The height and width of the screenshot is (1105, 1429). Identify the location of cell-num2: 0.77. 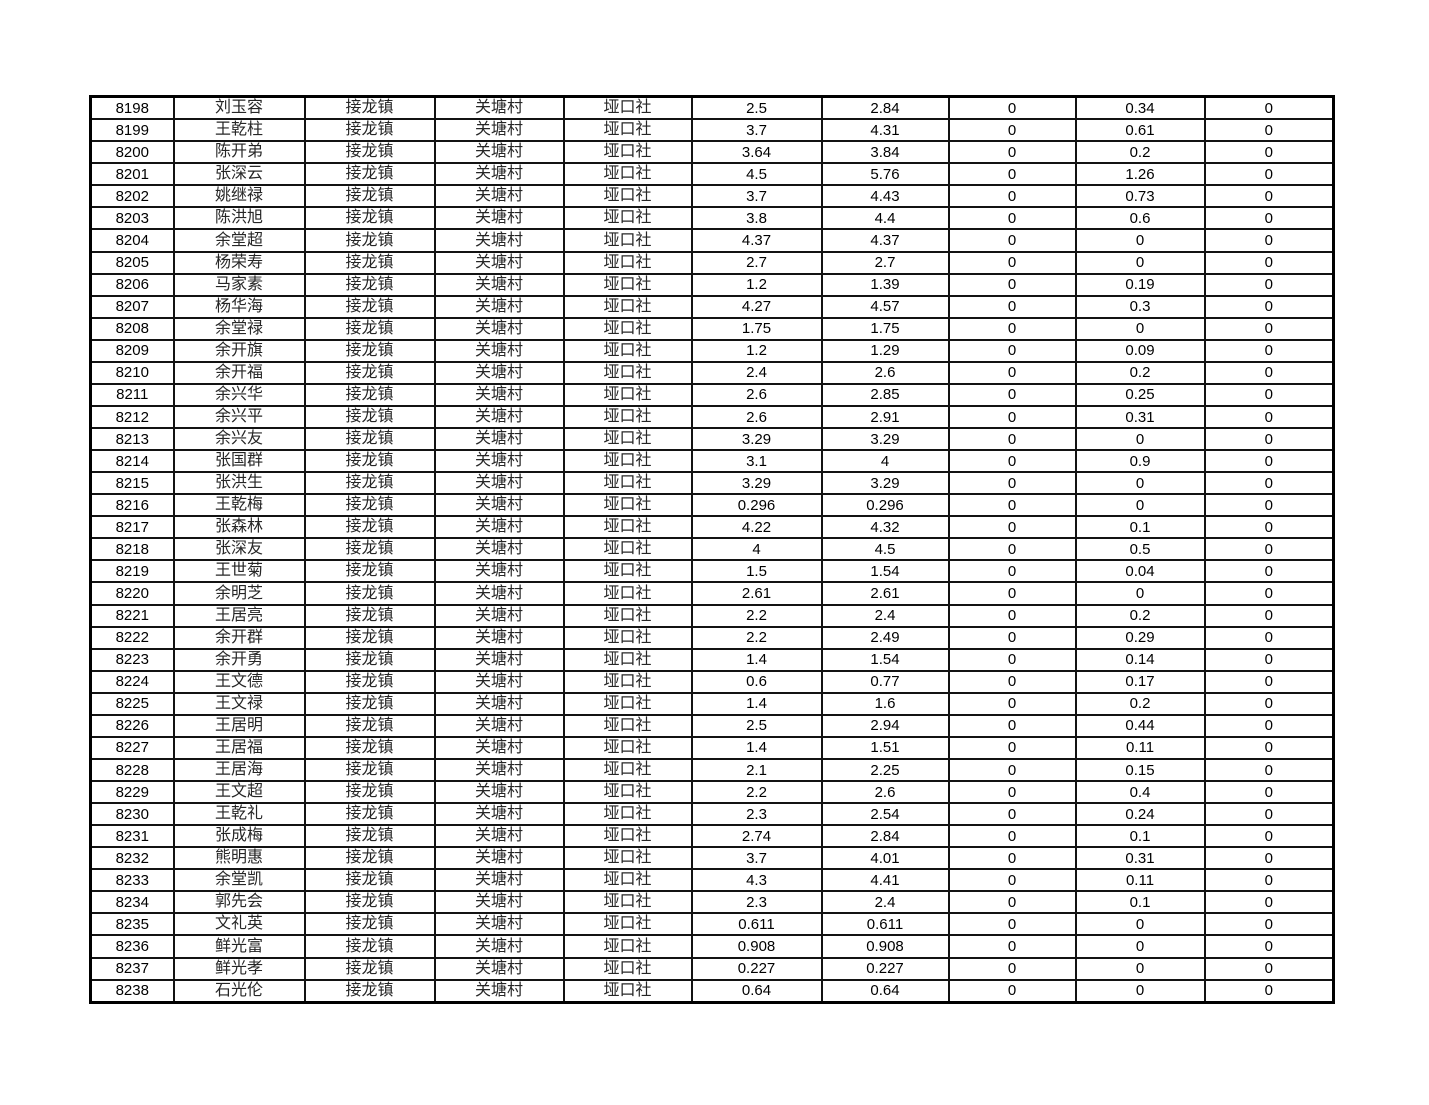
(885, 681).